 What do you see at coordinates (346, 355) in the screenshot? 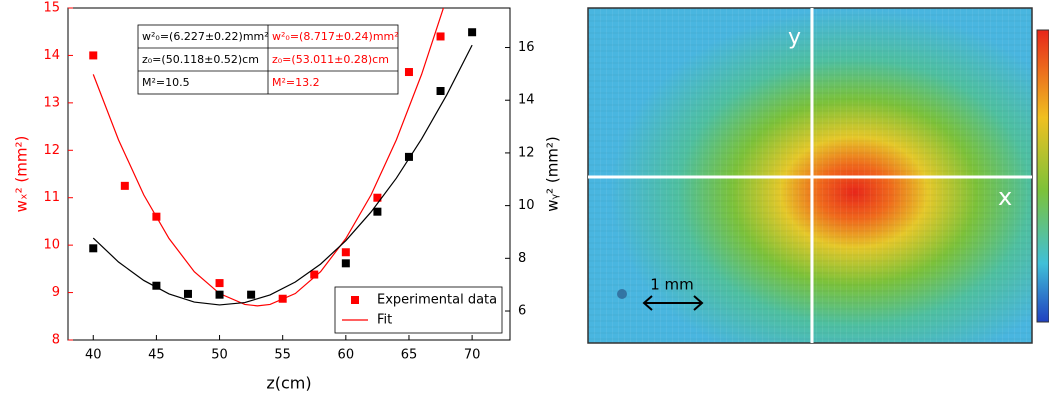
I see `x-tick-label: 60` at bounding box center [346, 355].